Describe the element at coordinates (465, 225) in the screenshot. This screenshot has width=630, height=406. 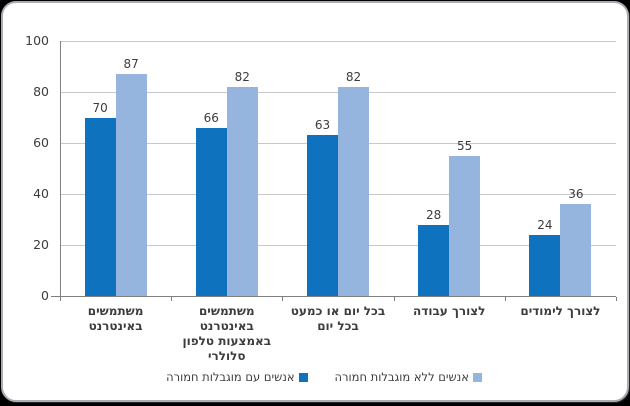
I see `bar-series2-cat4` at that location.